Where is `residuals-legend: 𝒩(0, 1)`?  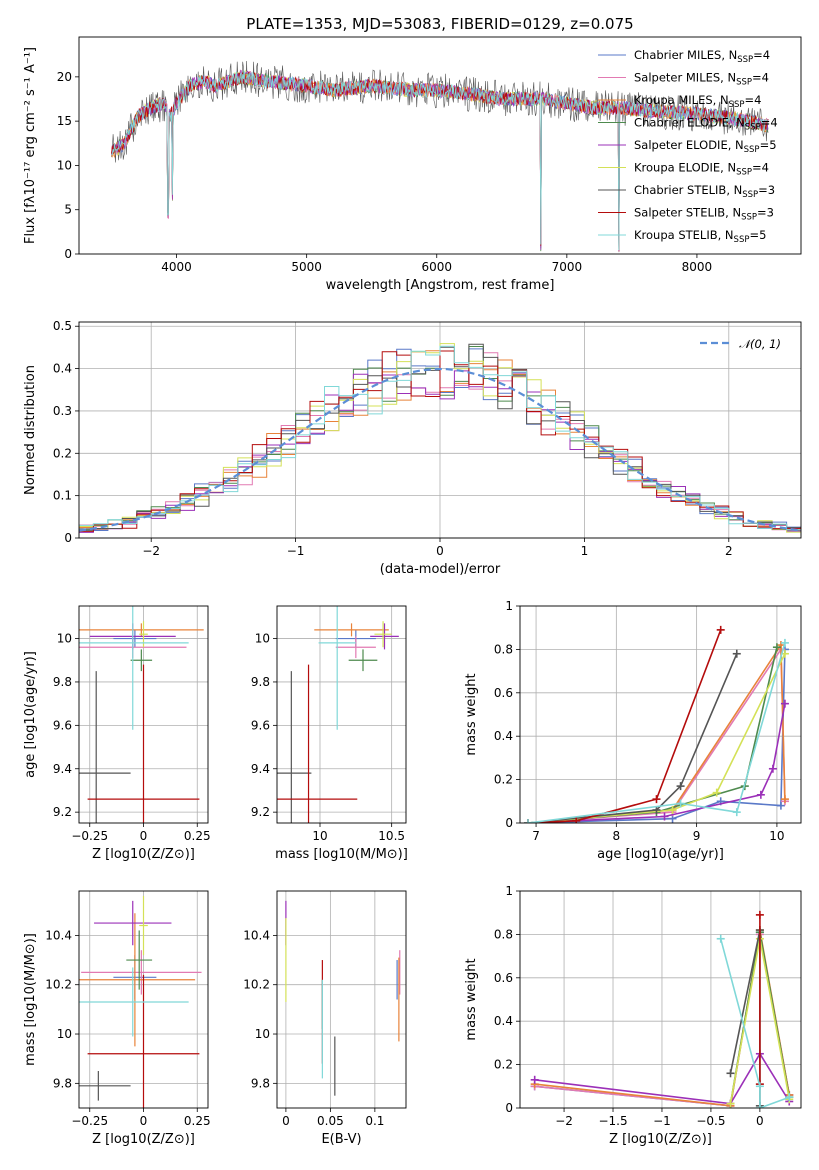 residuals-legend: 𝒩(0, 1) is located at coordinates (740, 344).